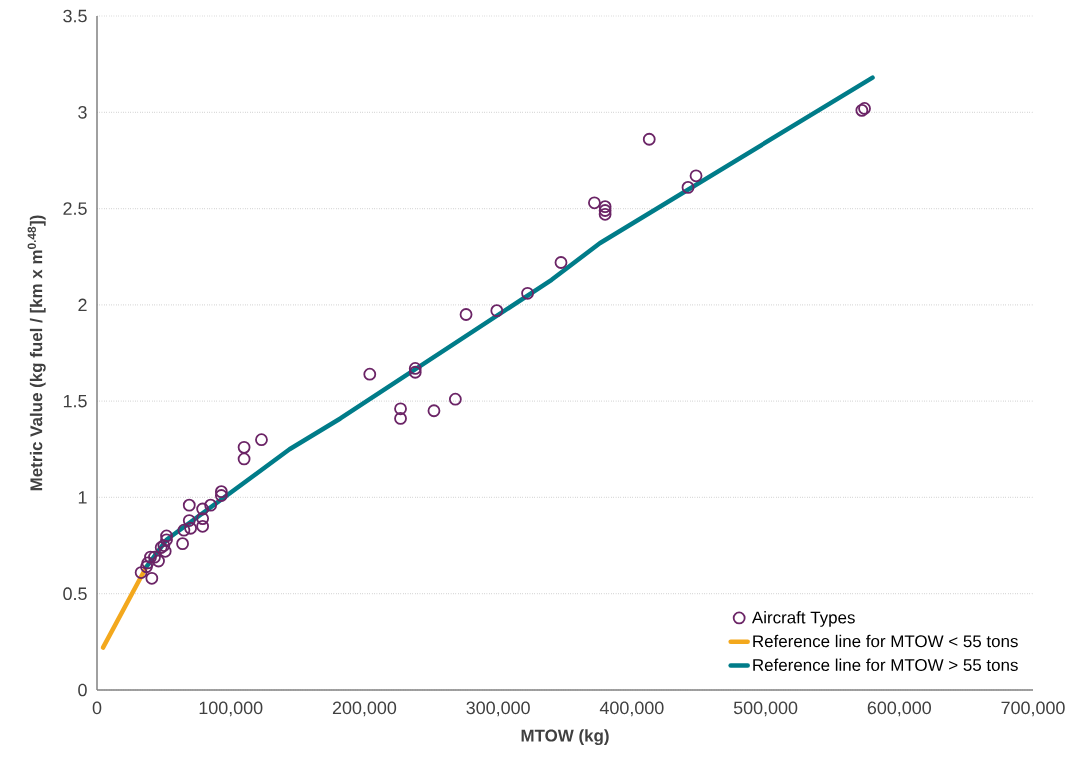 This screenshot has width=1081, height=776. Describe the element at coordinates (82, 305) in the screenshot. I see `y-tick-label: 2` at that location.